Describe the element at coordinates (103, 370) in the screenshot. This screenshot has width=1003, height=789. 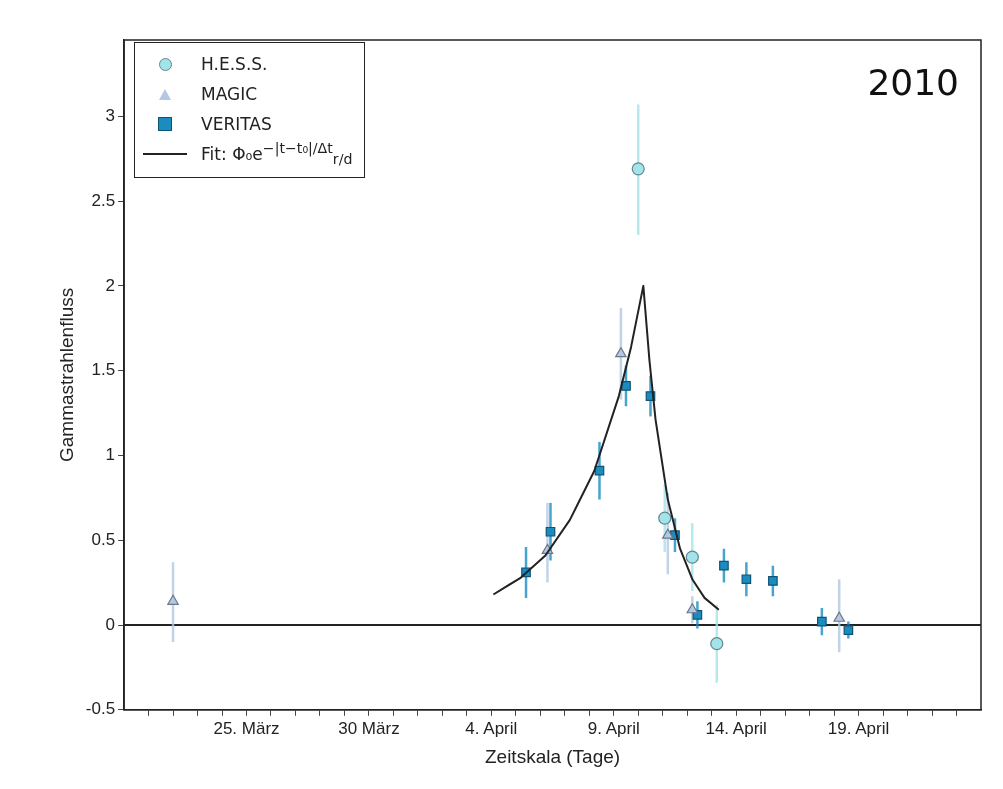
I see `y-tick-label: 1.5` at that location.